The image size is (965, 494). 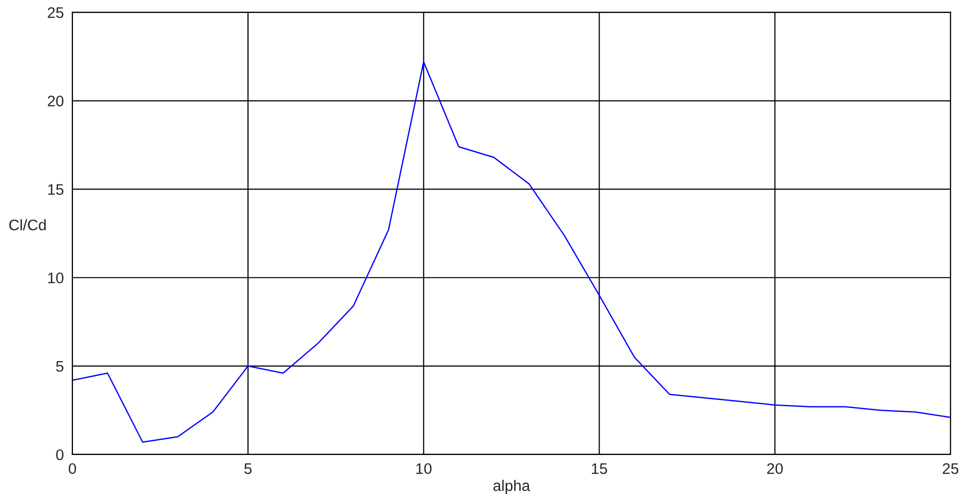 I want to click on y-axis-title: Cl/Cd, so click(x=27, y=224).